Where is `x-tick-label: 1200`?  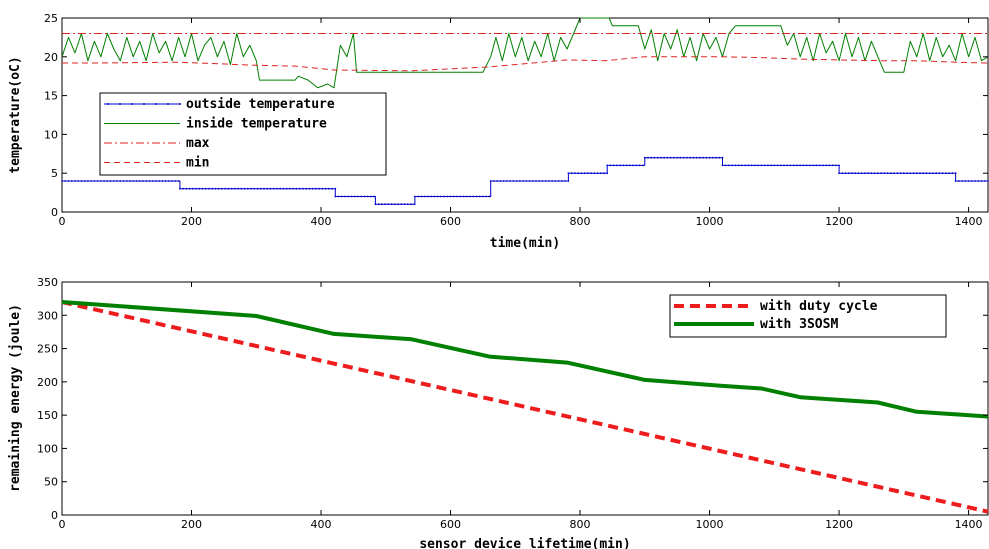
x-tick-label: 1200 is located at coordinates (839, 221).